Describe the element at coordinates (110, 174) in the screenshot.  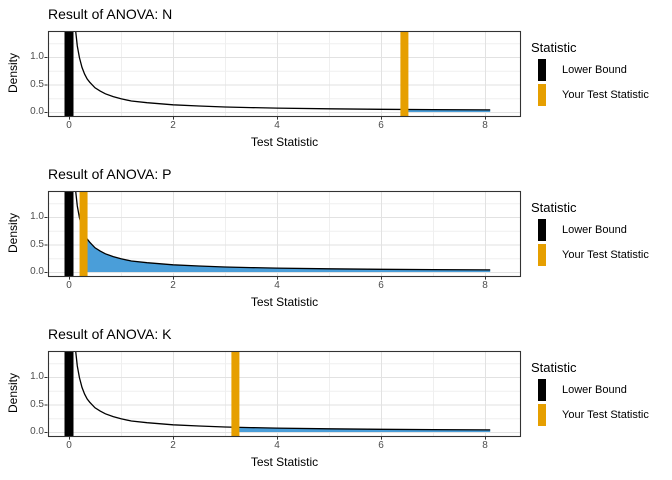
I see `panel-title: Result of ANOVA: P` at that location.